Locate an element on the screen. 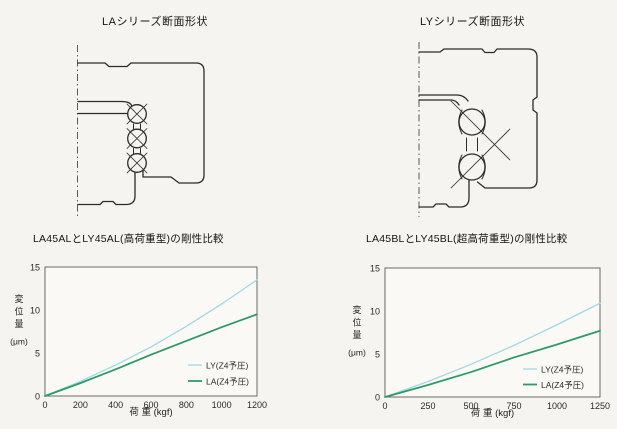 The width and height of the screenshot is (617, 429). x-tick-label: 250 is located at coordinates (427, 406).